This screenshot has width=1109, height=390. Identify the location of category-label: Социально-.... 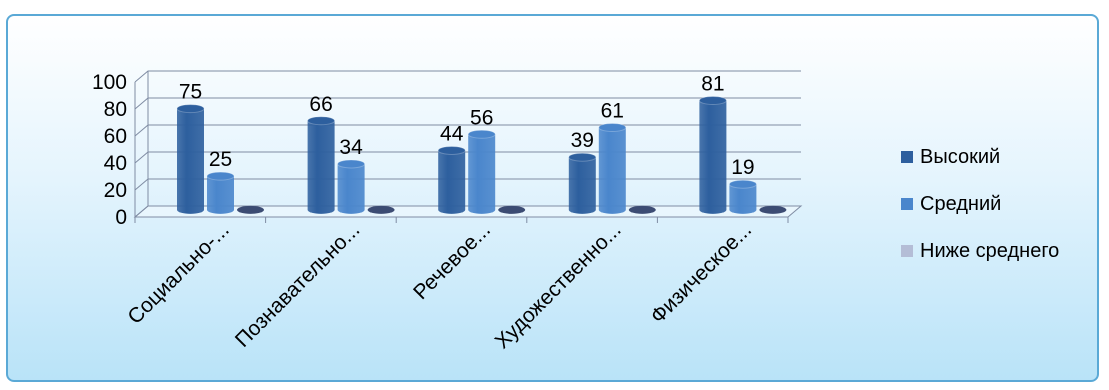
(178, 273).